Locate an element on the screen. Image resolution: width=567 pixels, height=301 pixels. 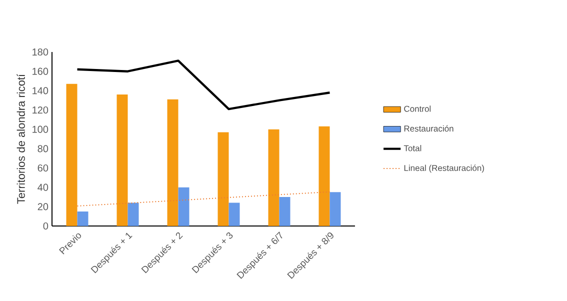
y-tick-label: 100 is located at coordinates (40, 129).